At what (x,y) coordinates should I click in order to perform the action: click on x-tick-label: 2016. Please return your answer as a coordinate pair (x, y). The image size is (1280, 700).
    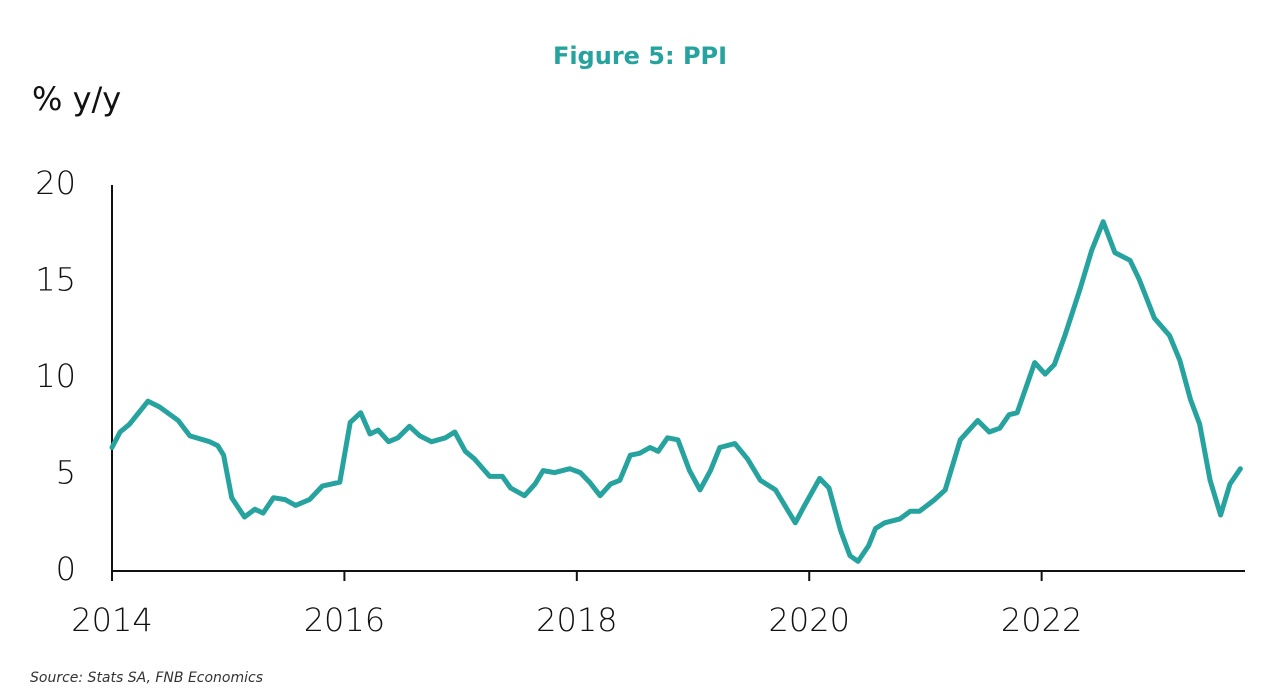
    Looking at the image, I should click on (344, 620).